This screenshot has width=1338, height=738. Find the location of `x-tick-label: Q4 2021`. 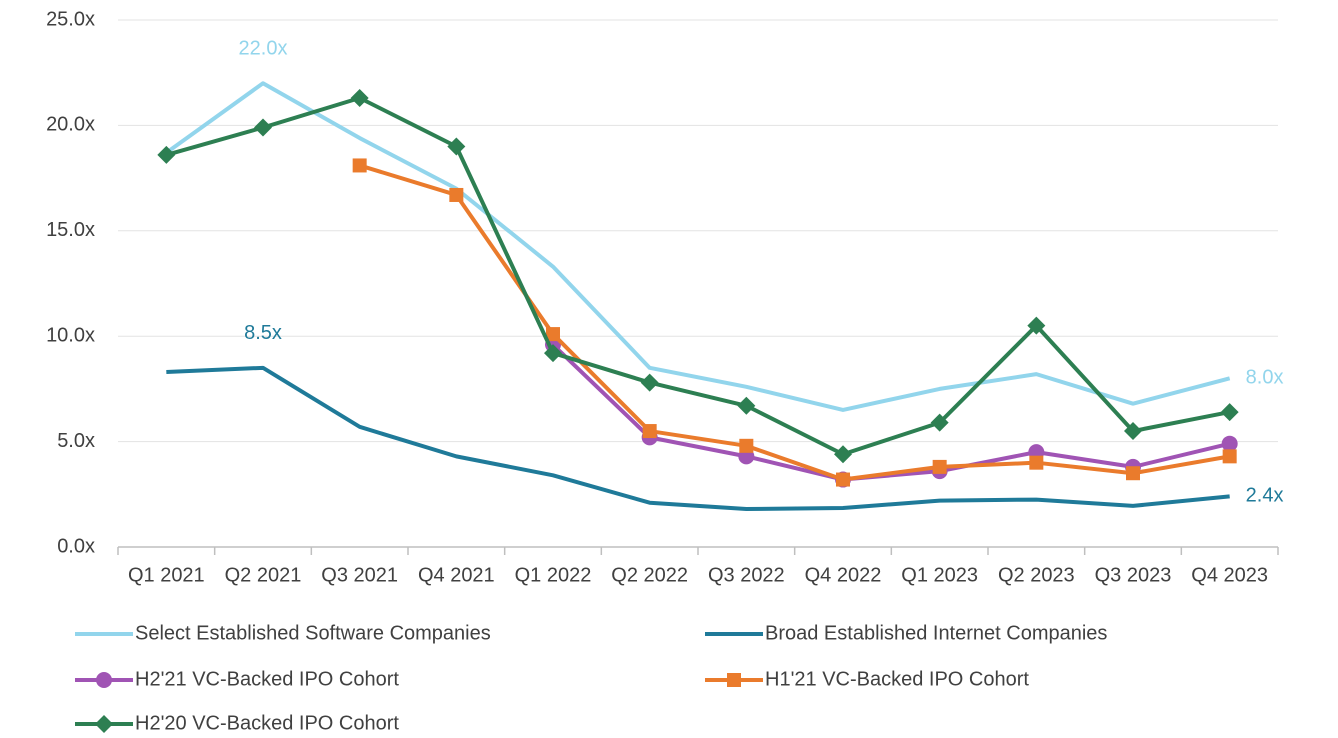

x-tick-label: Q4 2021 is located at coordinates (456, 575).